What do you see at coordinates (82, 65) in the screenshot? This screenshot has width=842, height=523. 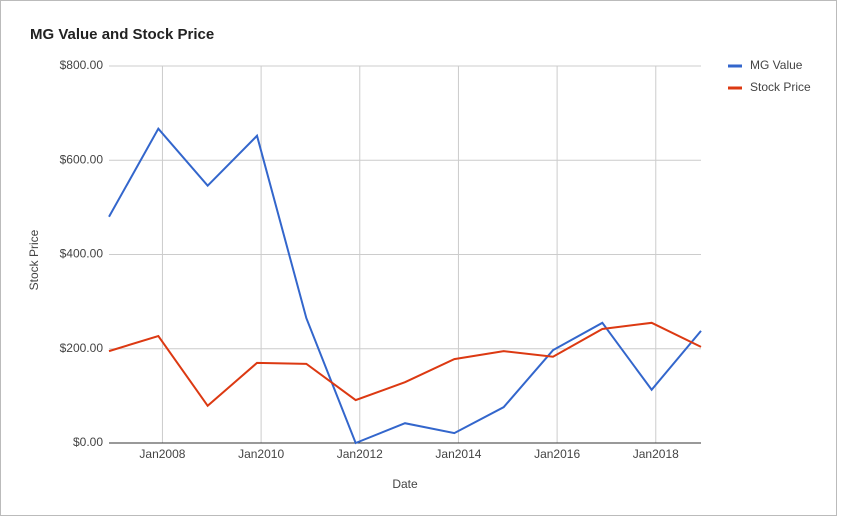 I see `y-tick-label: $800.00` at bounding box center [82, 65].